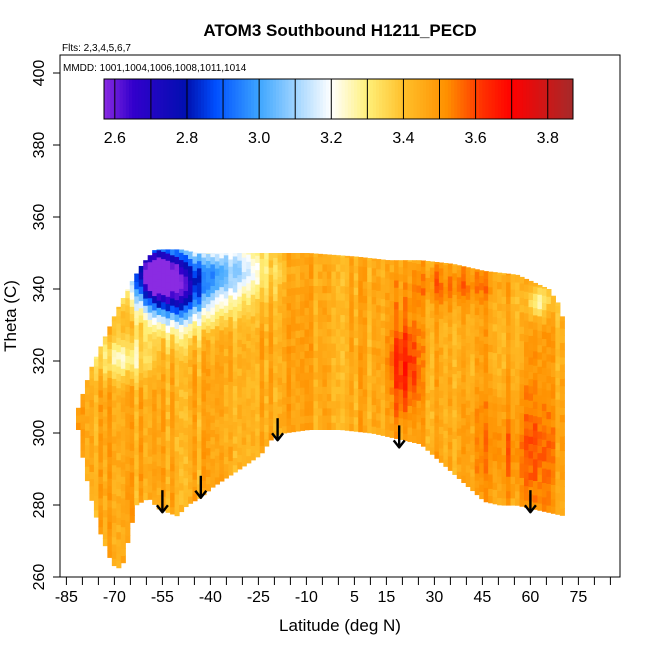  Describe the element at coordinates (96, 48) in the screenshot. I see `flights-label: Flts: 2,3,4,5,6,7` at that location.